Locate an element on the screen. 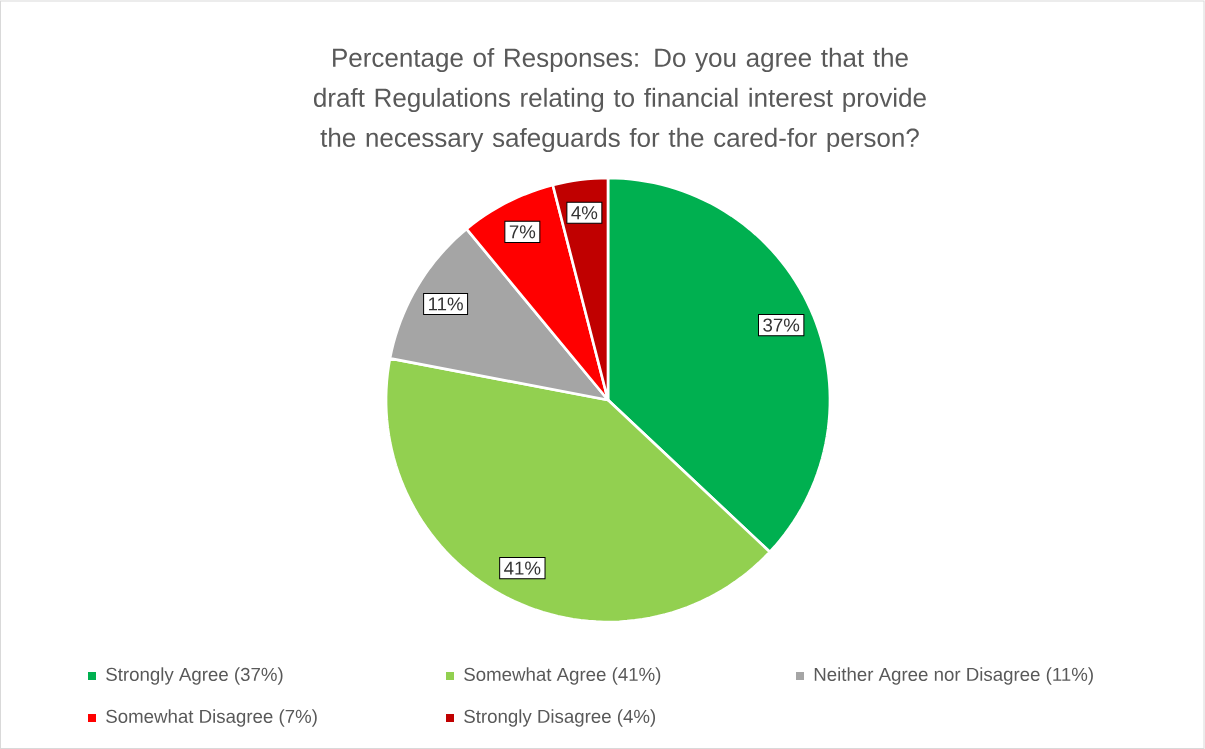 This screenshot has width=1205, height=749. chart-title: Percentage of Responses: Do you agree that the draft Regulations relating to financial interest provide the necessary safeguards for the cared-for person? is located at coordinates (619, 100).